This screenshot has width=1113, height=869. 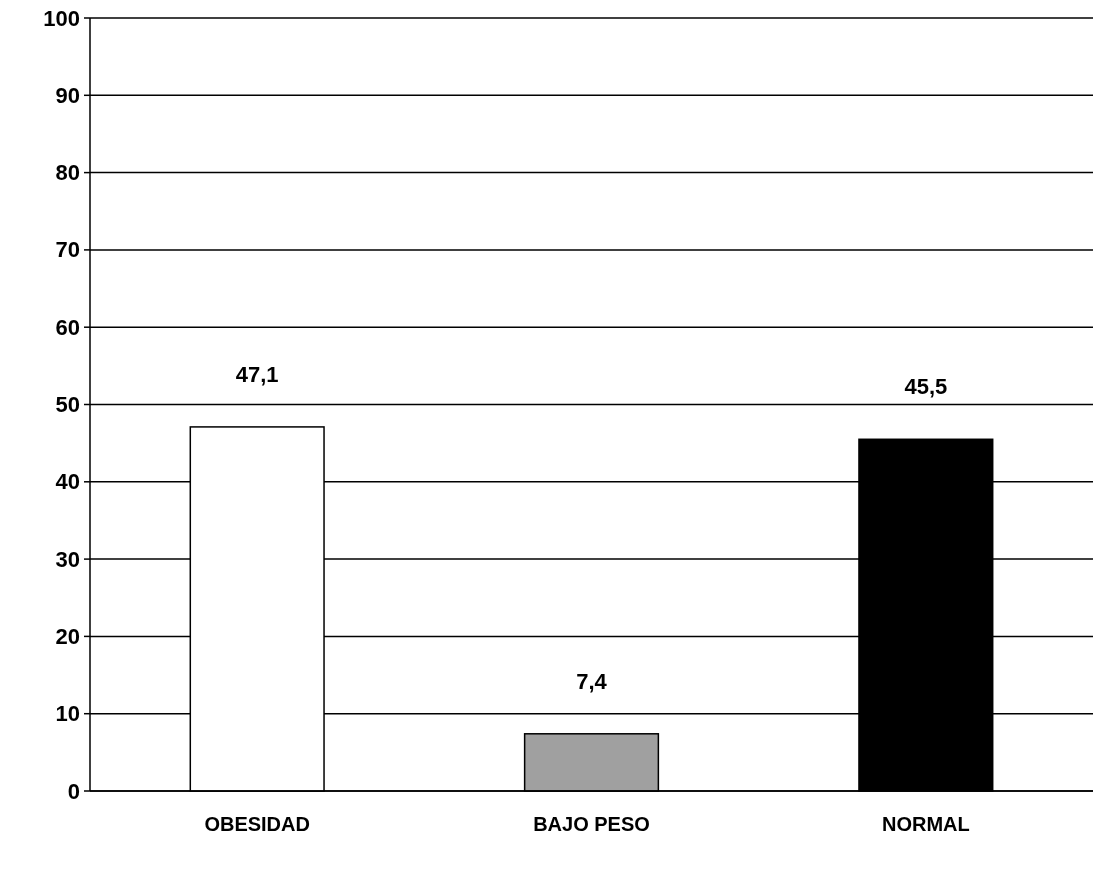 I want to click on y-tick-label: 70, so click(x=67, y=250).